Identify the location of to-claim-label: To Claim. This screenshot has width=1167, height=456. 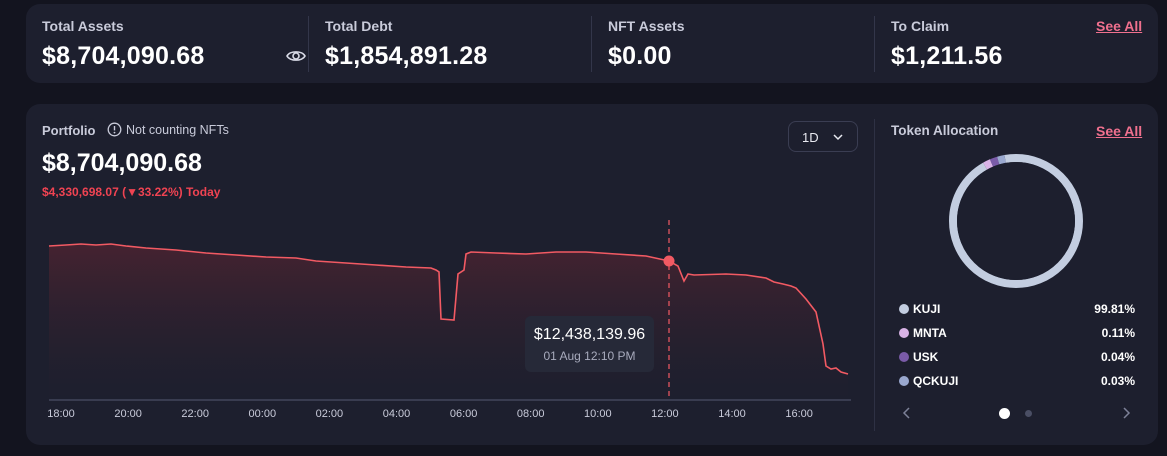
(920, 26).